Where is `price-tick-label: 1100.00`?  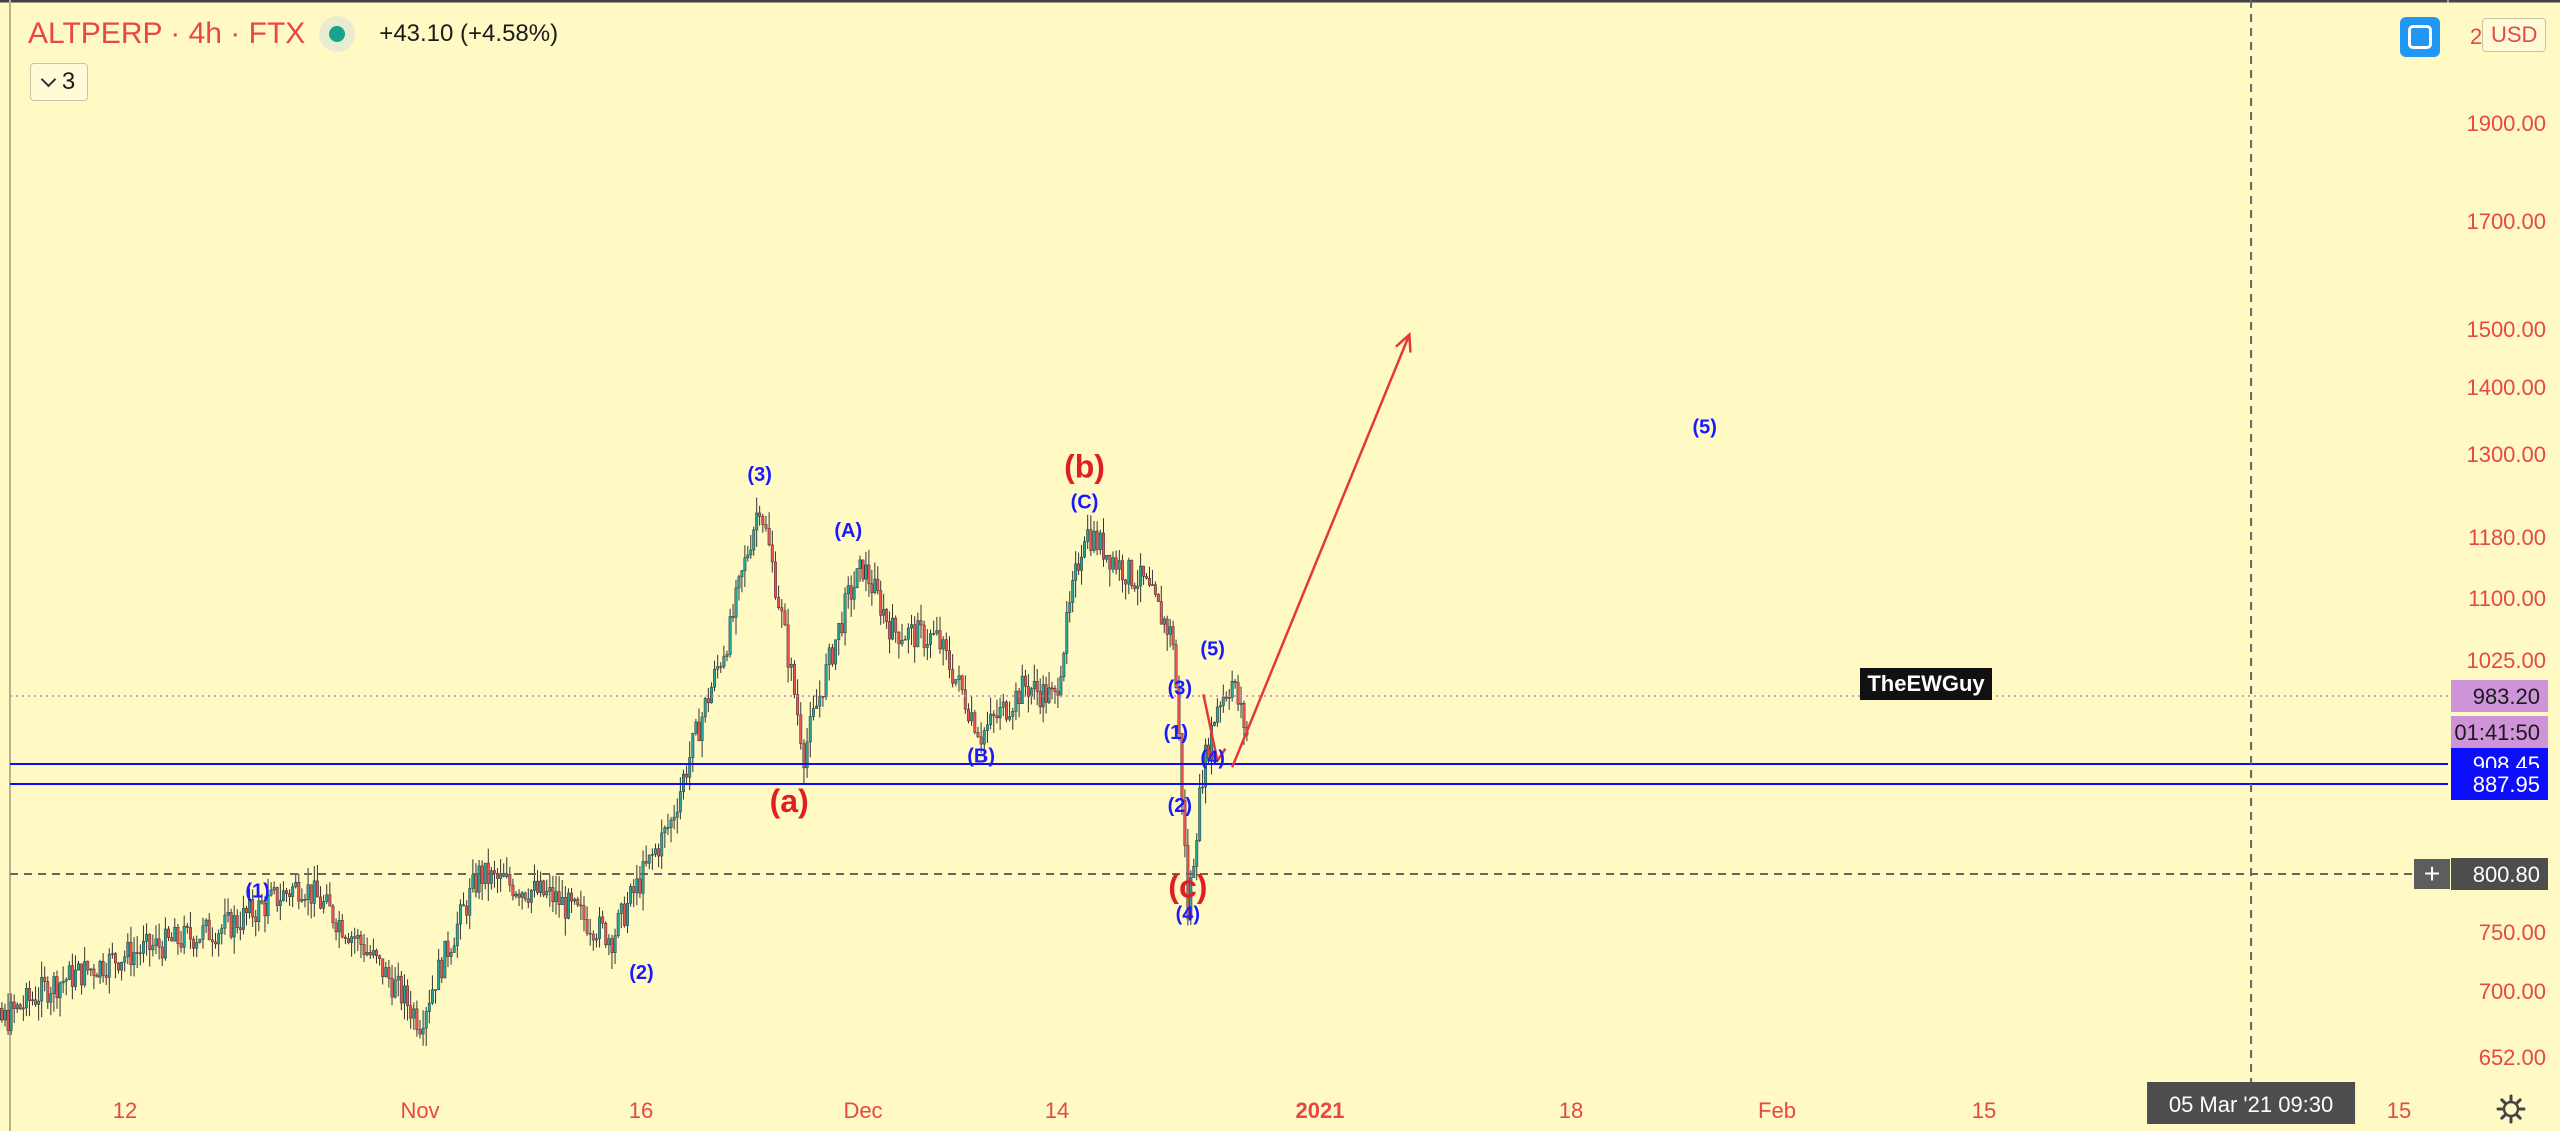 price-tick-label: 1100.00 is located at coordinates (2507, 598).